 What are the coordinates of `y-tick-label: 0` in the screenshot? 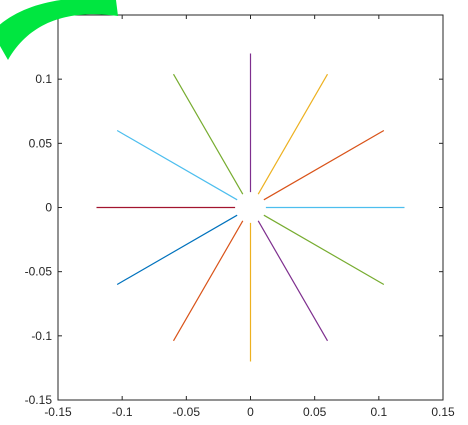 It's located at (48, 208).